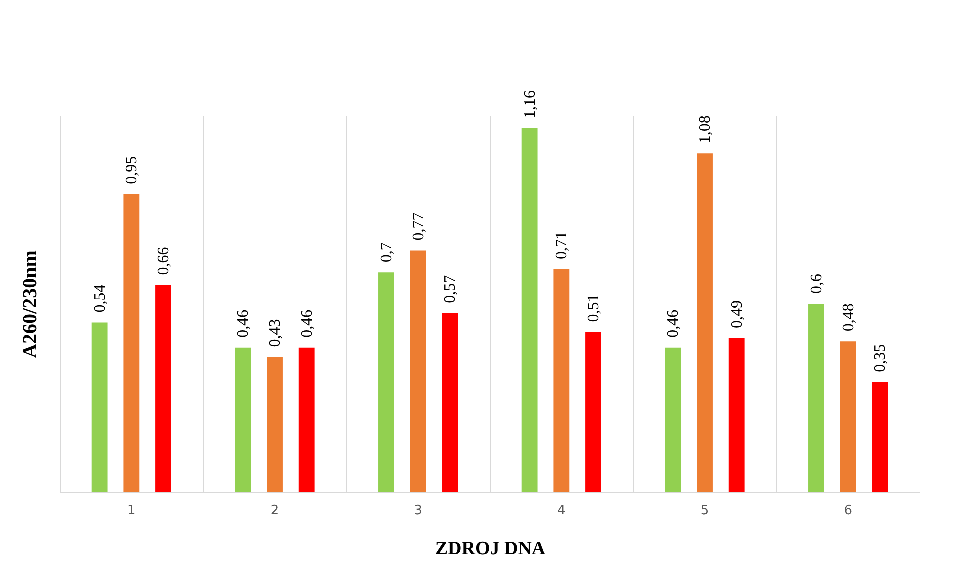  I want to click on x-axis-title: ZDROJ DNA, so click(490, 549).